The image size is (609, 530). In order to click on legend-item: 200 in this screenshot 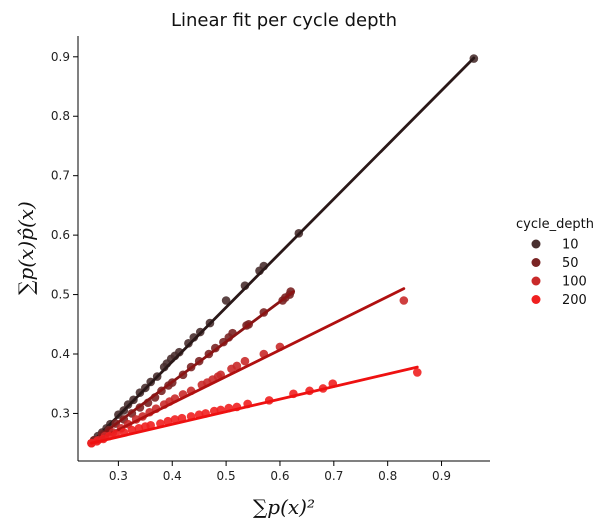, I will do `click(559, 300)`.